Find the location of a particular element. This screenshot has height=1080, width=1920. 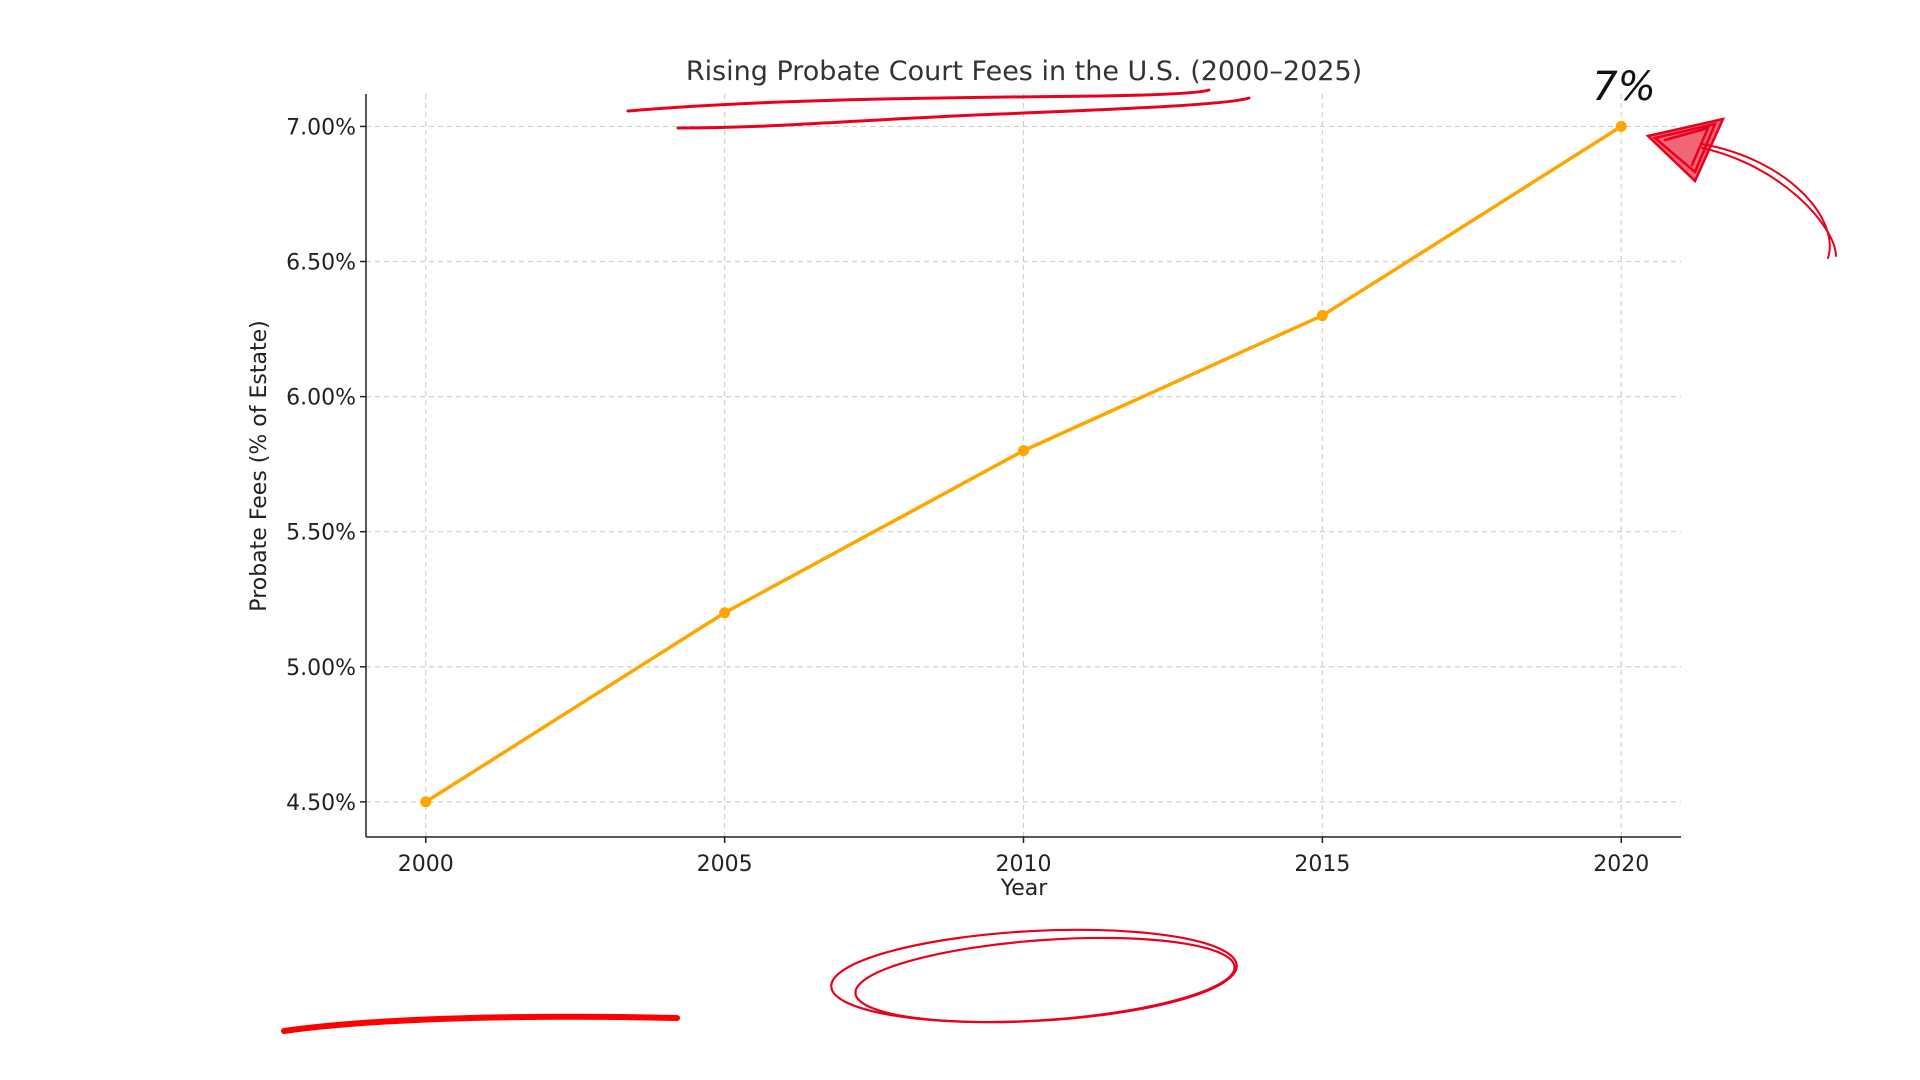

data-point-2020 is located at coordinates (1621, 126).